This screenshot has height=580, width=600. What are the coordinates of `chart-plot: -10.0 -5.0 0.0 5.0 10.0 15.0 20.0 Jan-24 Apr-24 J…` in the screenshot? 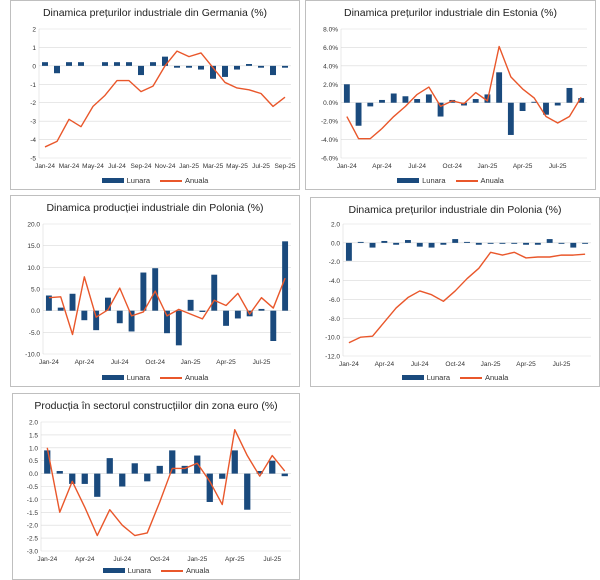 It's located at (158, 294).